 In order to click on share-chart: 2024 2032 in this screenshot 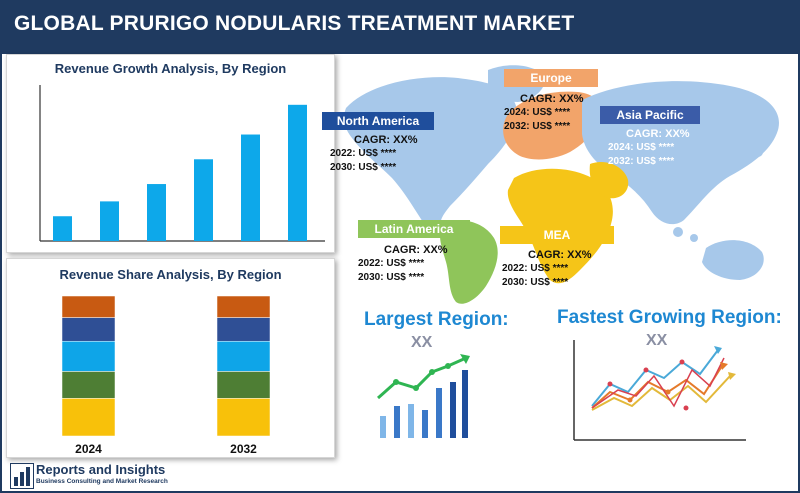, I will do `click(166, 375)`.